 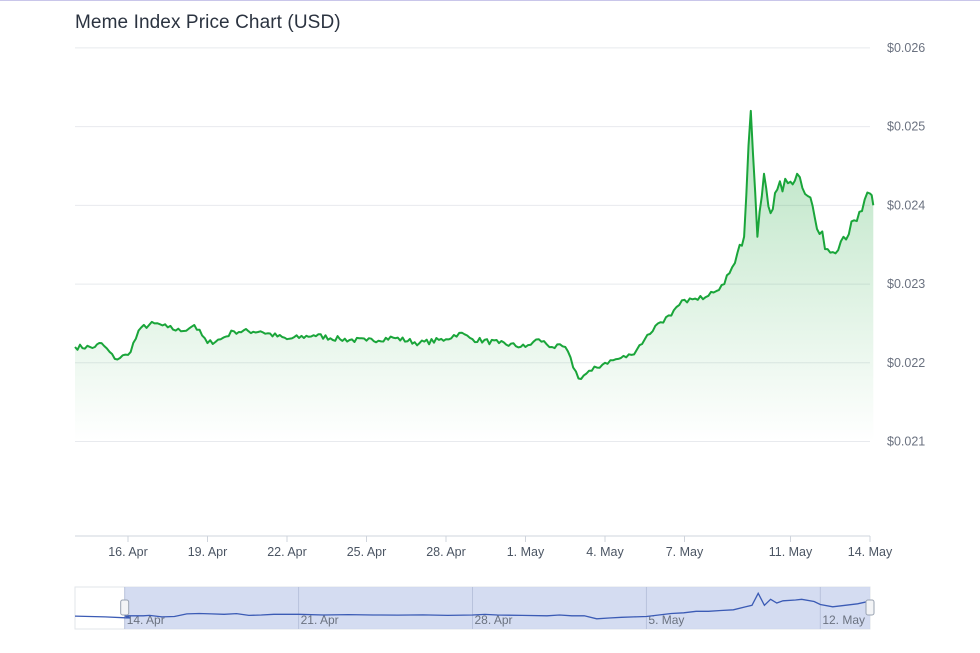 What do you see at coordinates (906, 48) in the screenshot?
I see `y-tick-label: $0.026` at bounding box center [906, 48].